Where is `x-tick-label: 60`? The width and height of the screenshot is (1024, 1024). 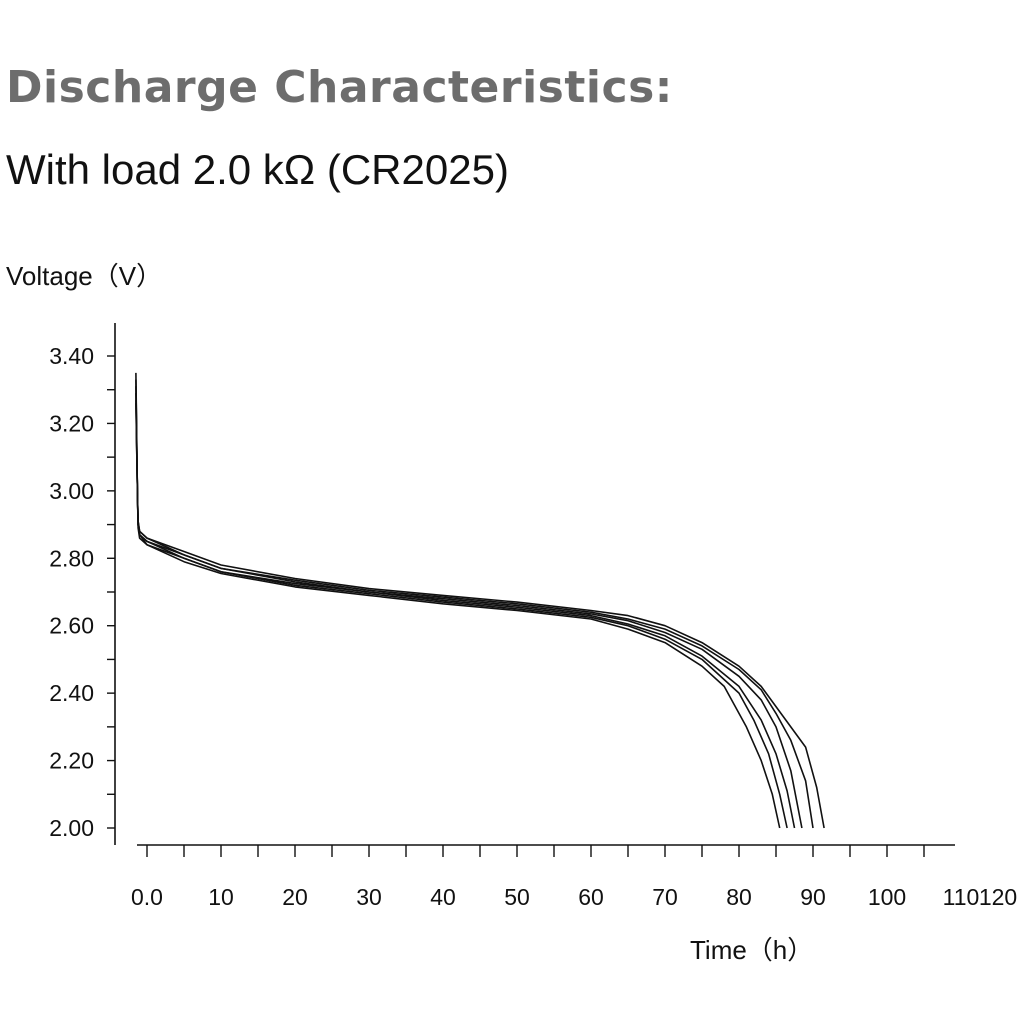
x-tick-label: 60 is located at coordinates (591, 897).